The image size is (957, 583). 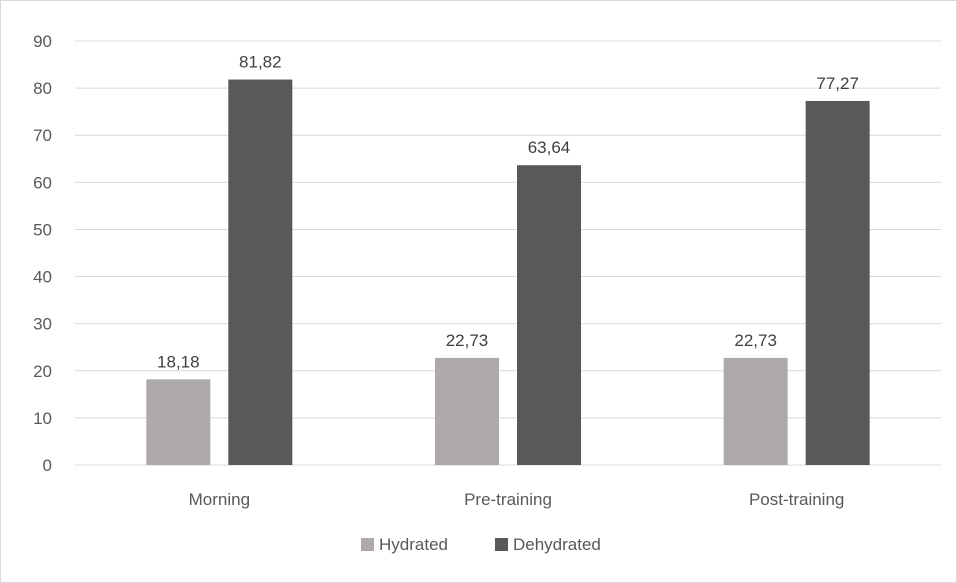 What do you see at coordinates (837, 282) in the screenshot?
I see `bar-dehydrated-post-training` at bounding box center [837, 282].